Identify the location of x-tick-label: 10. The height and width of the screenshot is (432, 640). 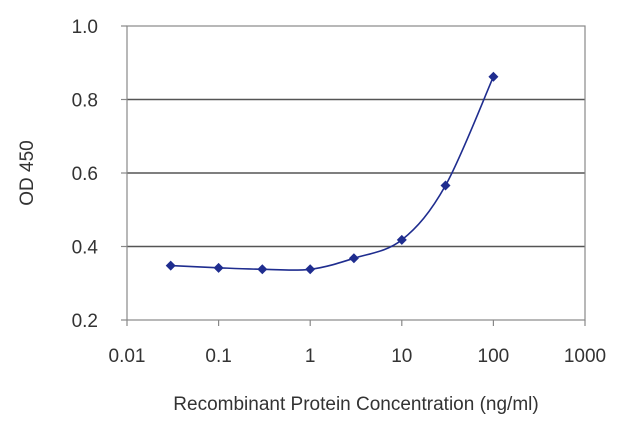
(401, 356).